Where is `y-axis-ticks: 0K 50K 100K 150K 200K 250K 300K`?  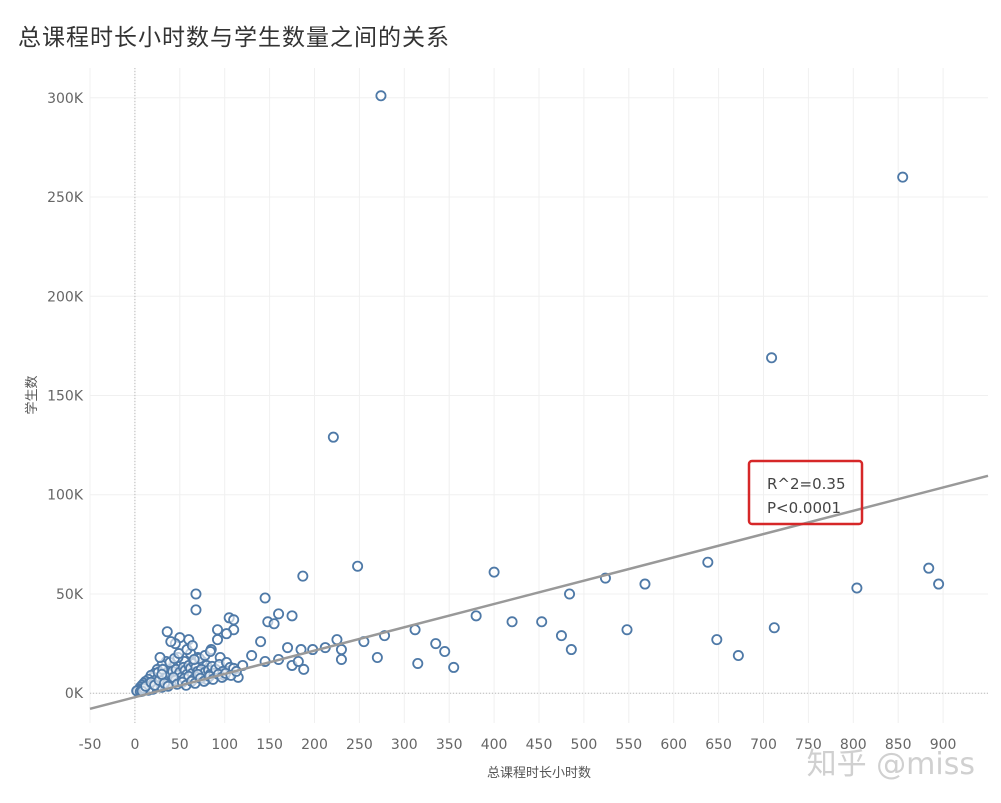 y-axis-ticks: 0K 50K 100K 150K 200K 250K 300K is located at coordinates (65, 396).